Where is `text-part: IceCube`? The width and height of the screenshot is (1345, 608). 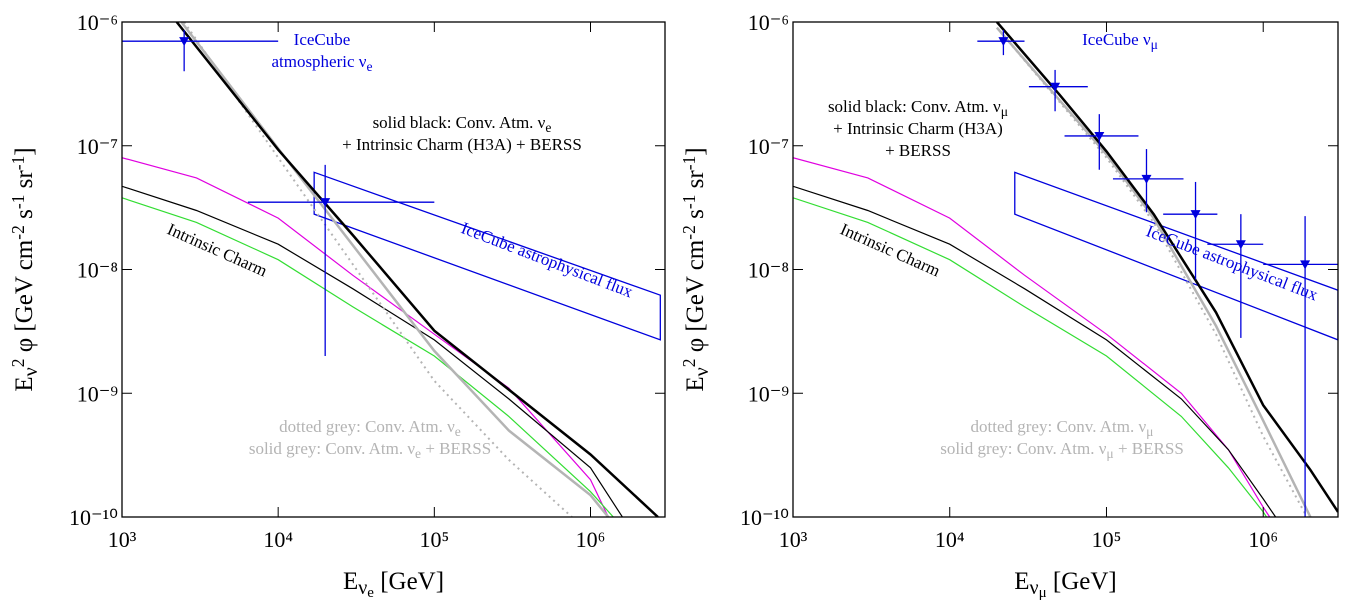
text-part: IceCube is located at coordinates (322, 39).